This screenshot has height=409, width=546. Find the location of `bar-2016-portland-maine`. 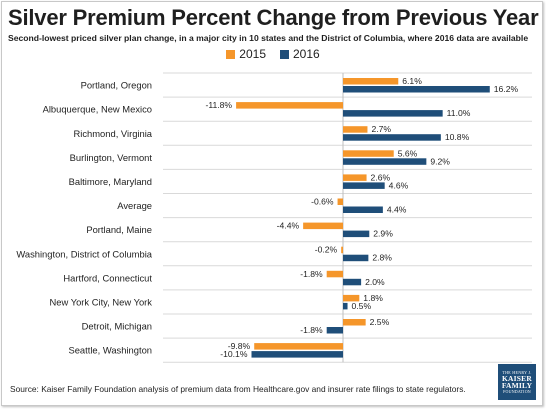

bar-2016-portland-maine is located at coordinates (356, 234).